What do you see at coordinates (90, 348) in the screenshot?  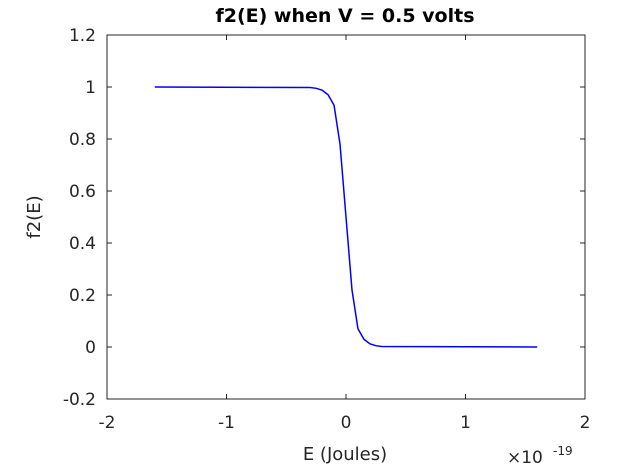 I see `y-tick-label: 0` at bounding box center [90, 348].